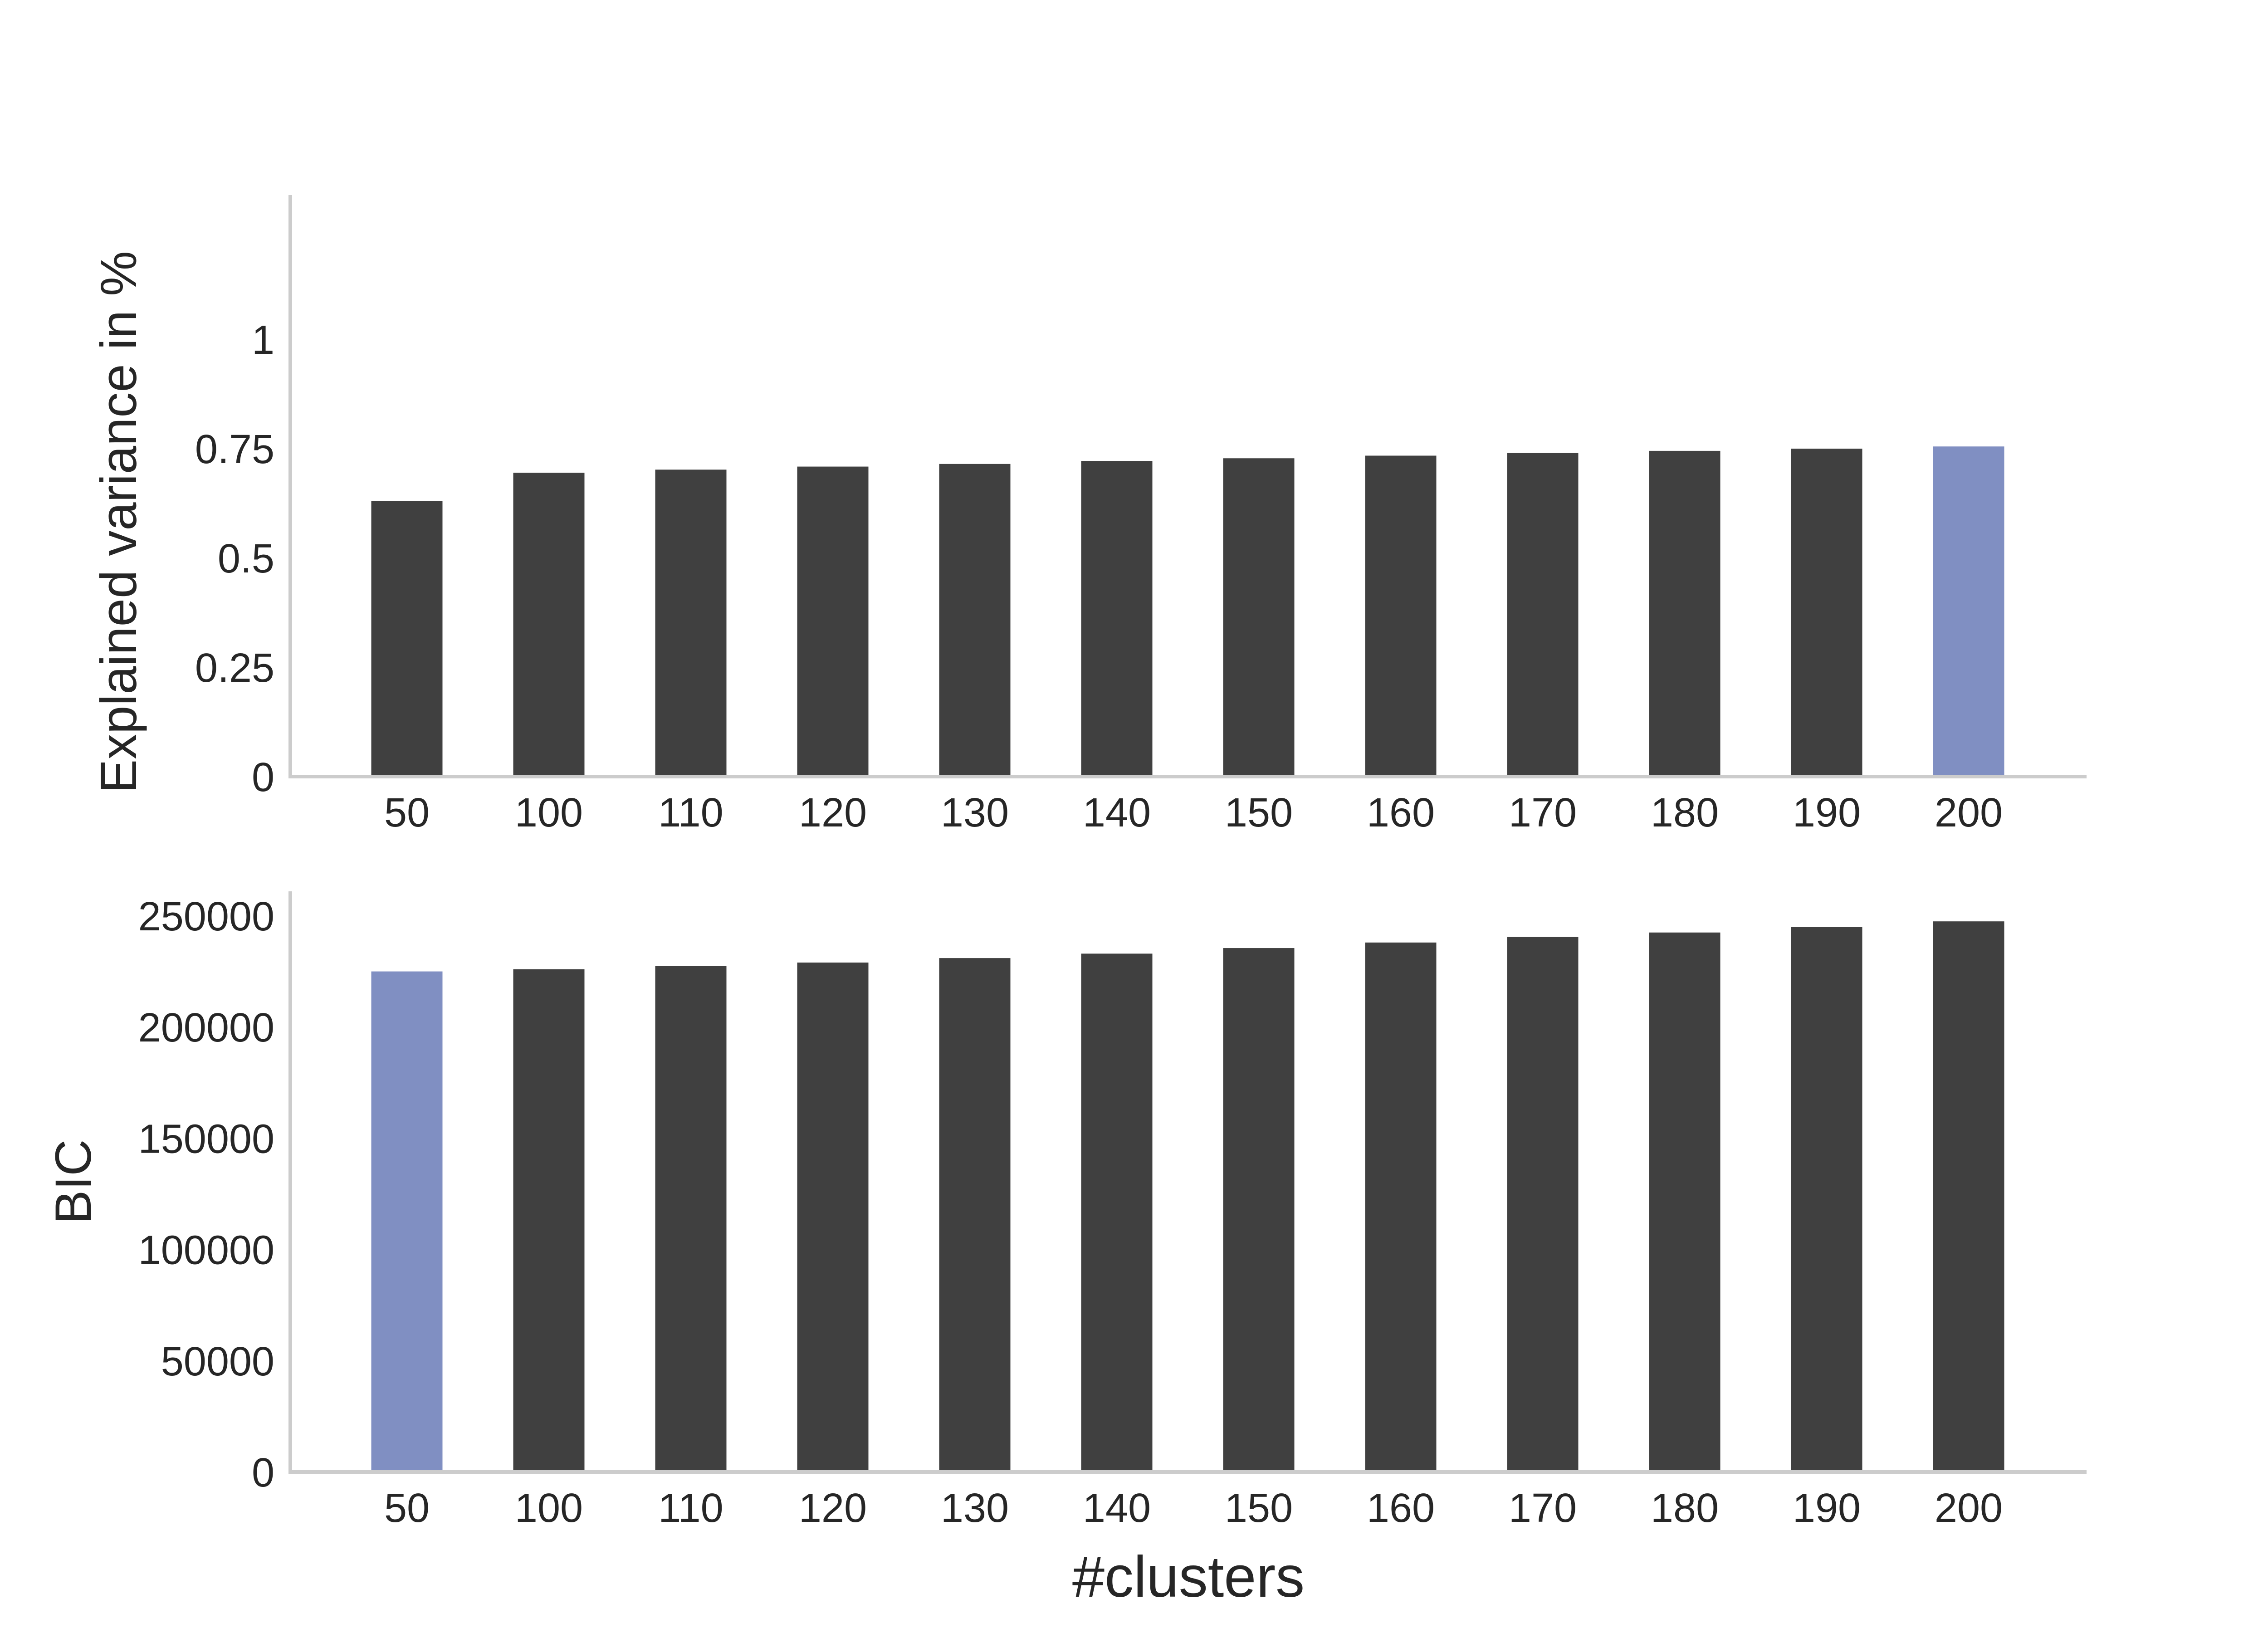 The image size is (2268, 1633). What do you see at coordinates (1189, 1577) in the screenshot?
I see `x-axis-title: #clusters` at bounding box center [1189, 1577].